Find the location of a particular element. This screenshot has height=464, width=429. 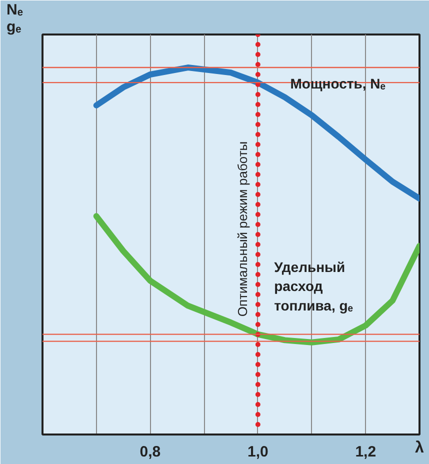

ref-line-label: Оптимальный режим работы is located at coordinates (242, 229).